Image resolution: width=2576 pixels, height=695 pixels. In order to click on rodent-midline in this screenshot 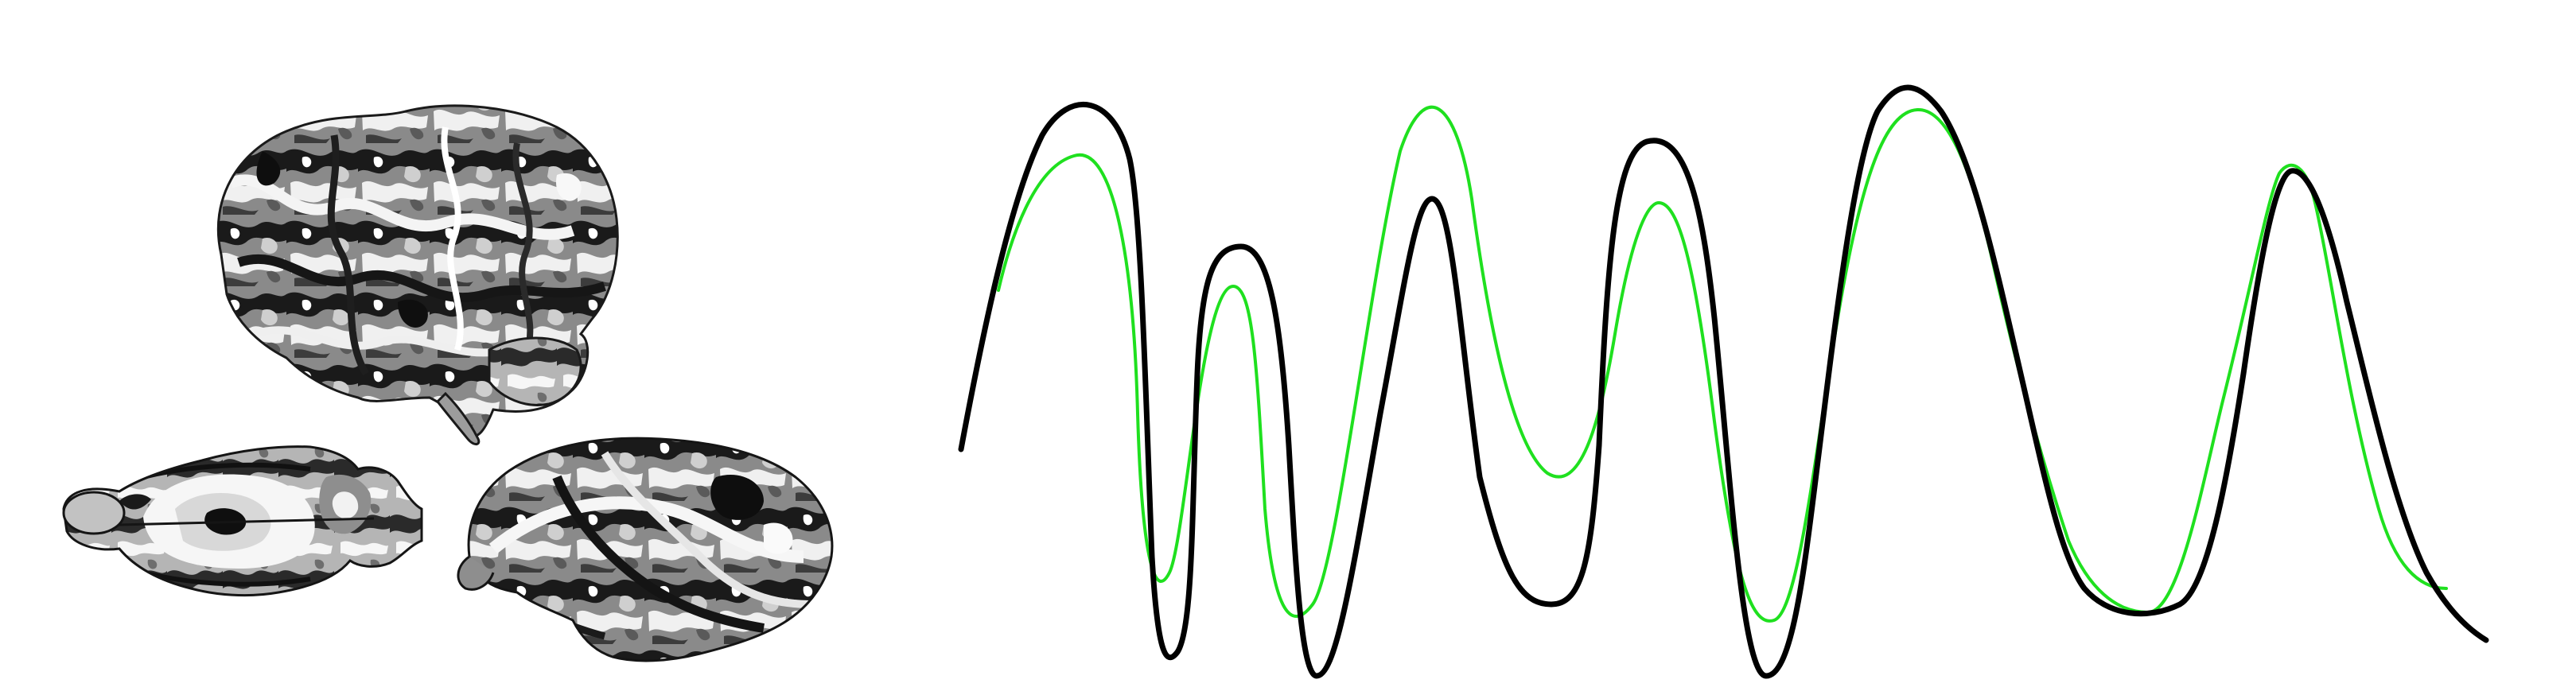, I will do `click(247, 522)`.